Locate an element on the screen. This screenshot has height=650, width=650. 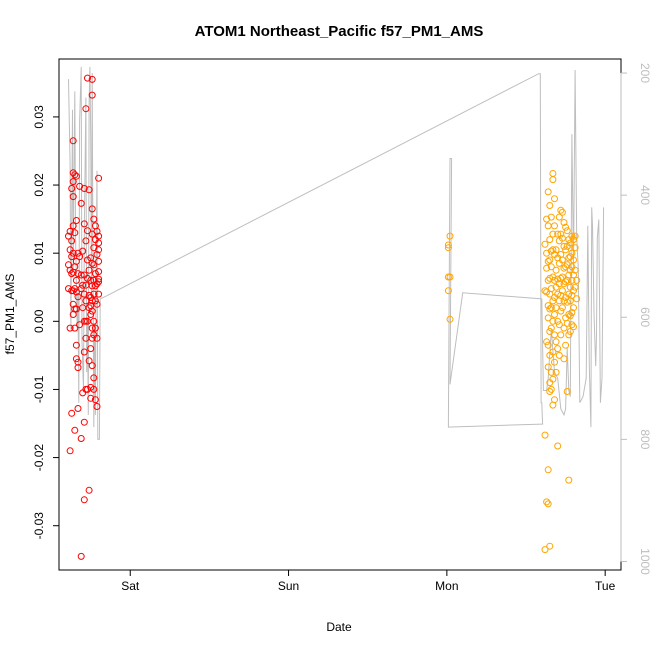
right-tick-label: 200 is located at coordinates (644, 73).